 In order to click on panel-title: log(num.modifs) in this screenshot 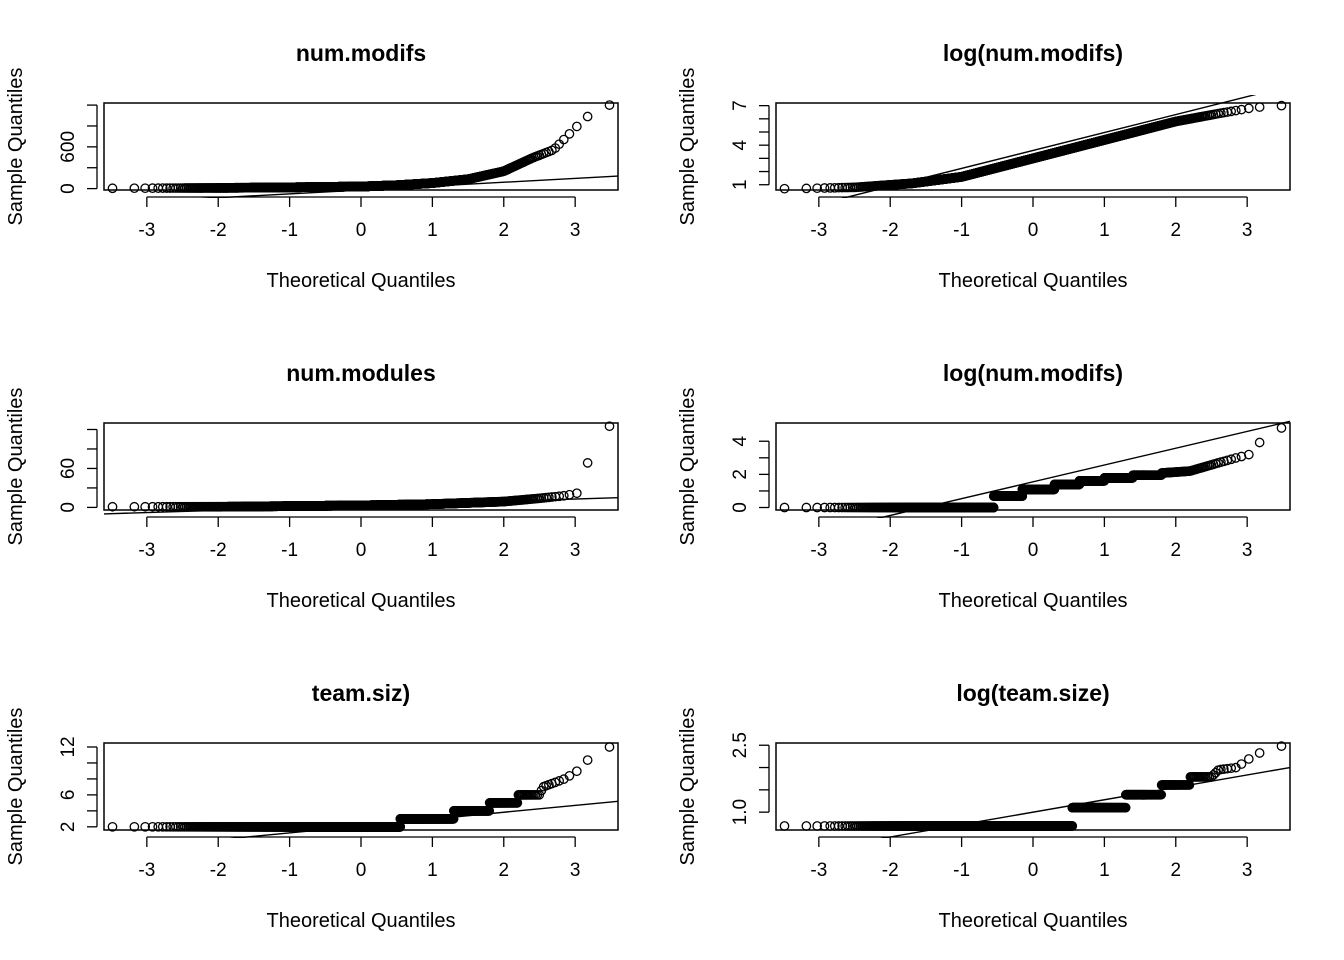, I will do `click(1033, 53)`.